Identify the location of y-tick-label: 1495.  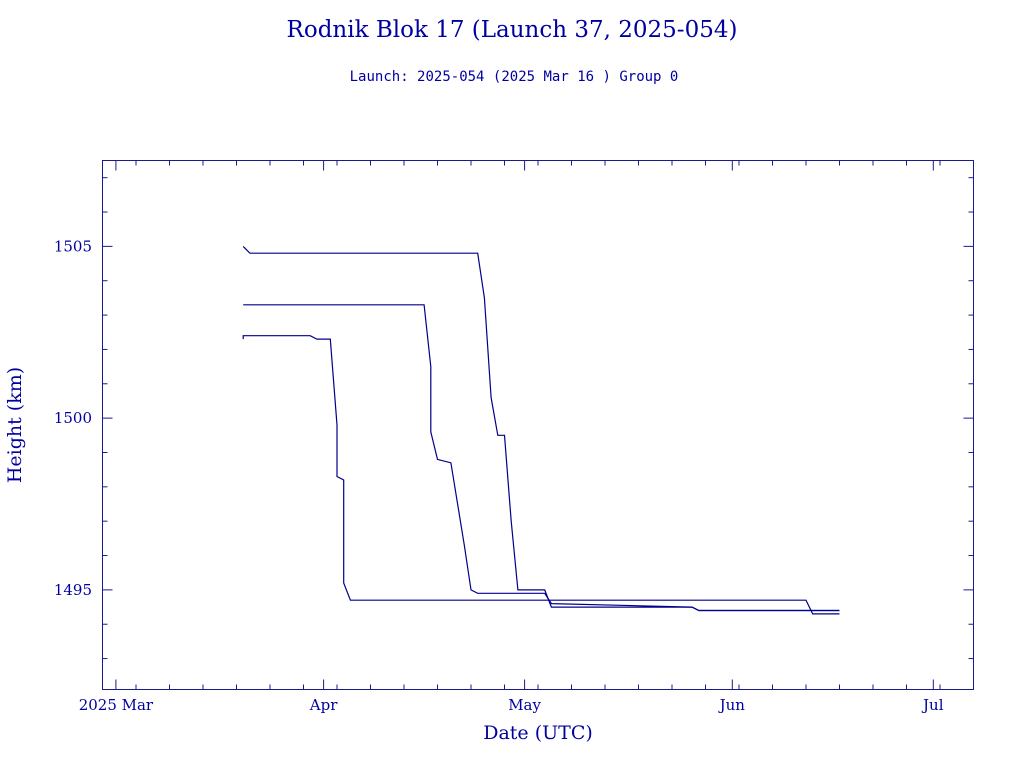
(73, 590).